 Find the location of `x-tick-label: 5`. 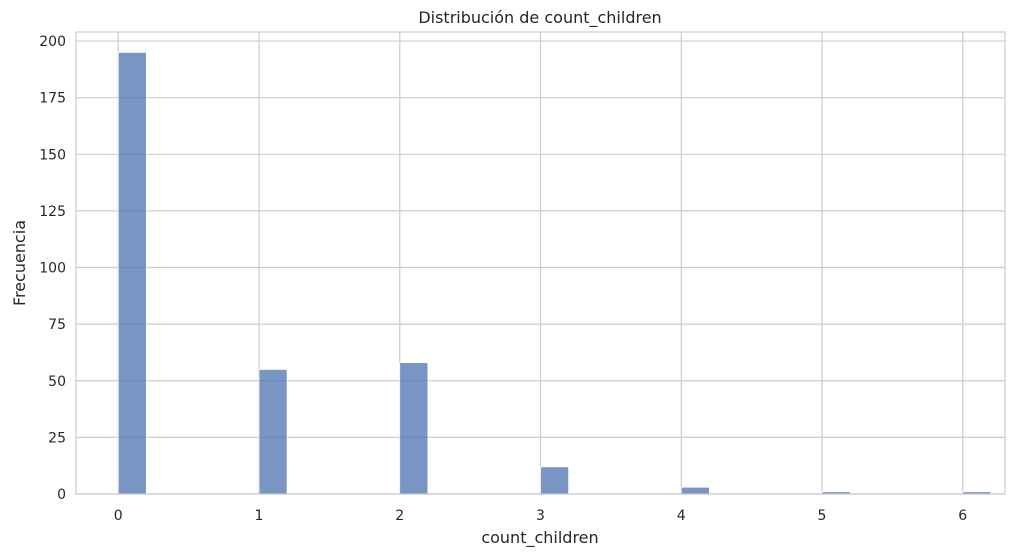

x-tick-label: 5 is located at coordinates (822, 516).